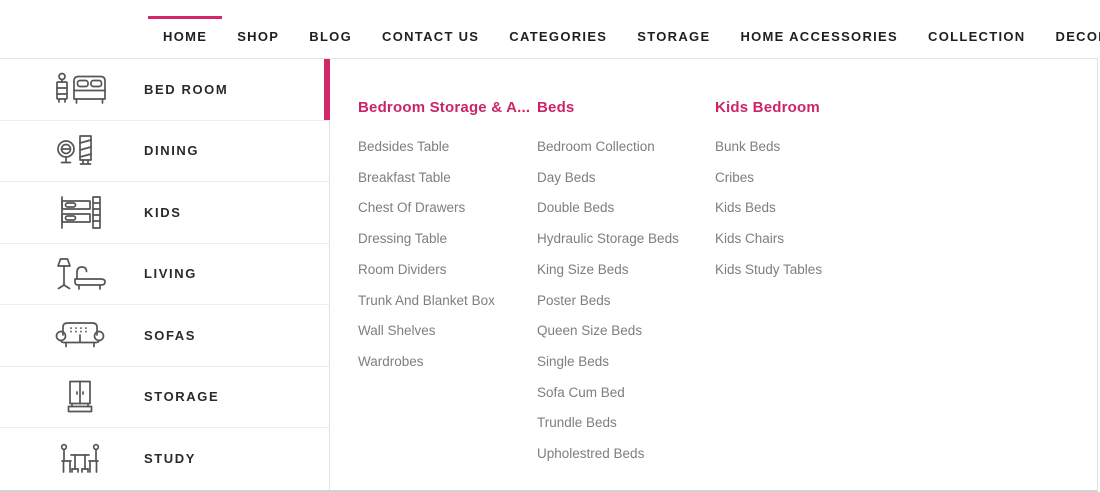 Image resolution: width=1100 pixels, height=492 pixels. Describe the element at coordinates (767, 107) in the screenshot. I see `menu-column-title: Kids Bedroom` at that location.